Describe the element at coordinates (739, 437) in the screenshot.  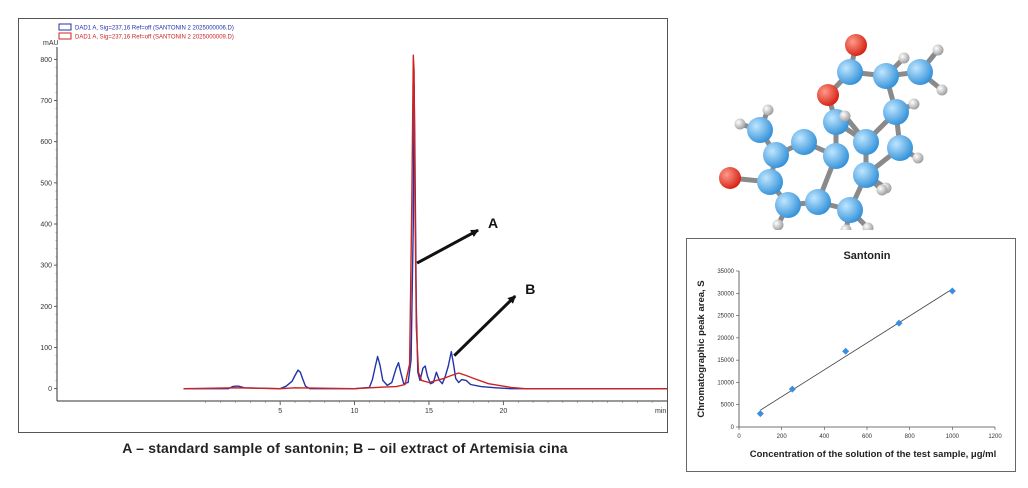
I see `cal-x-tick-label: 0` at that location.